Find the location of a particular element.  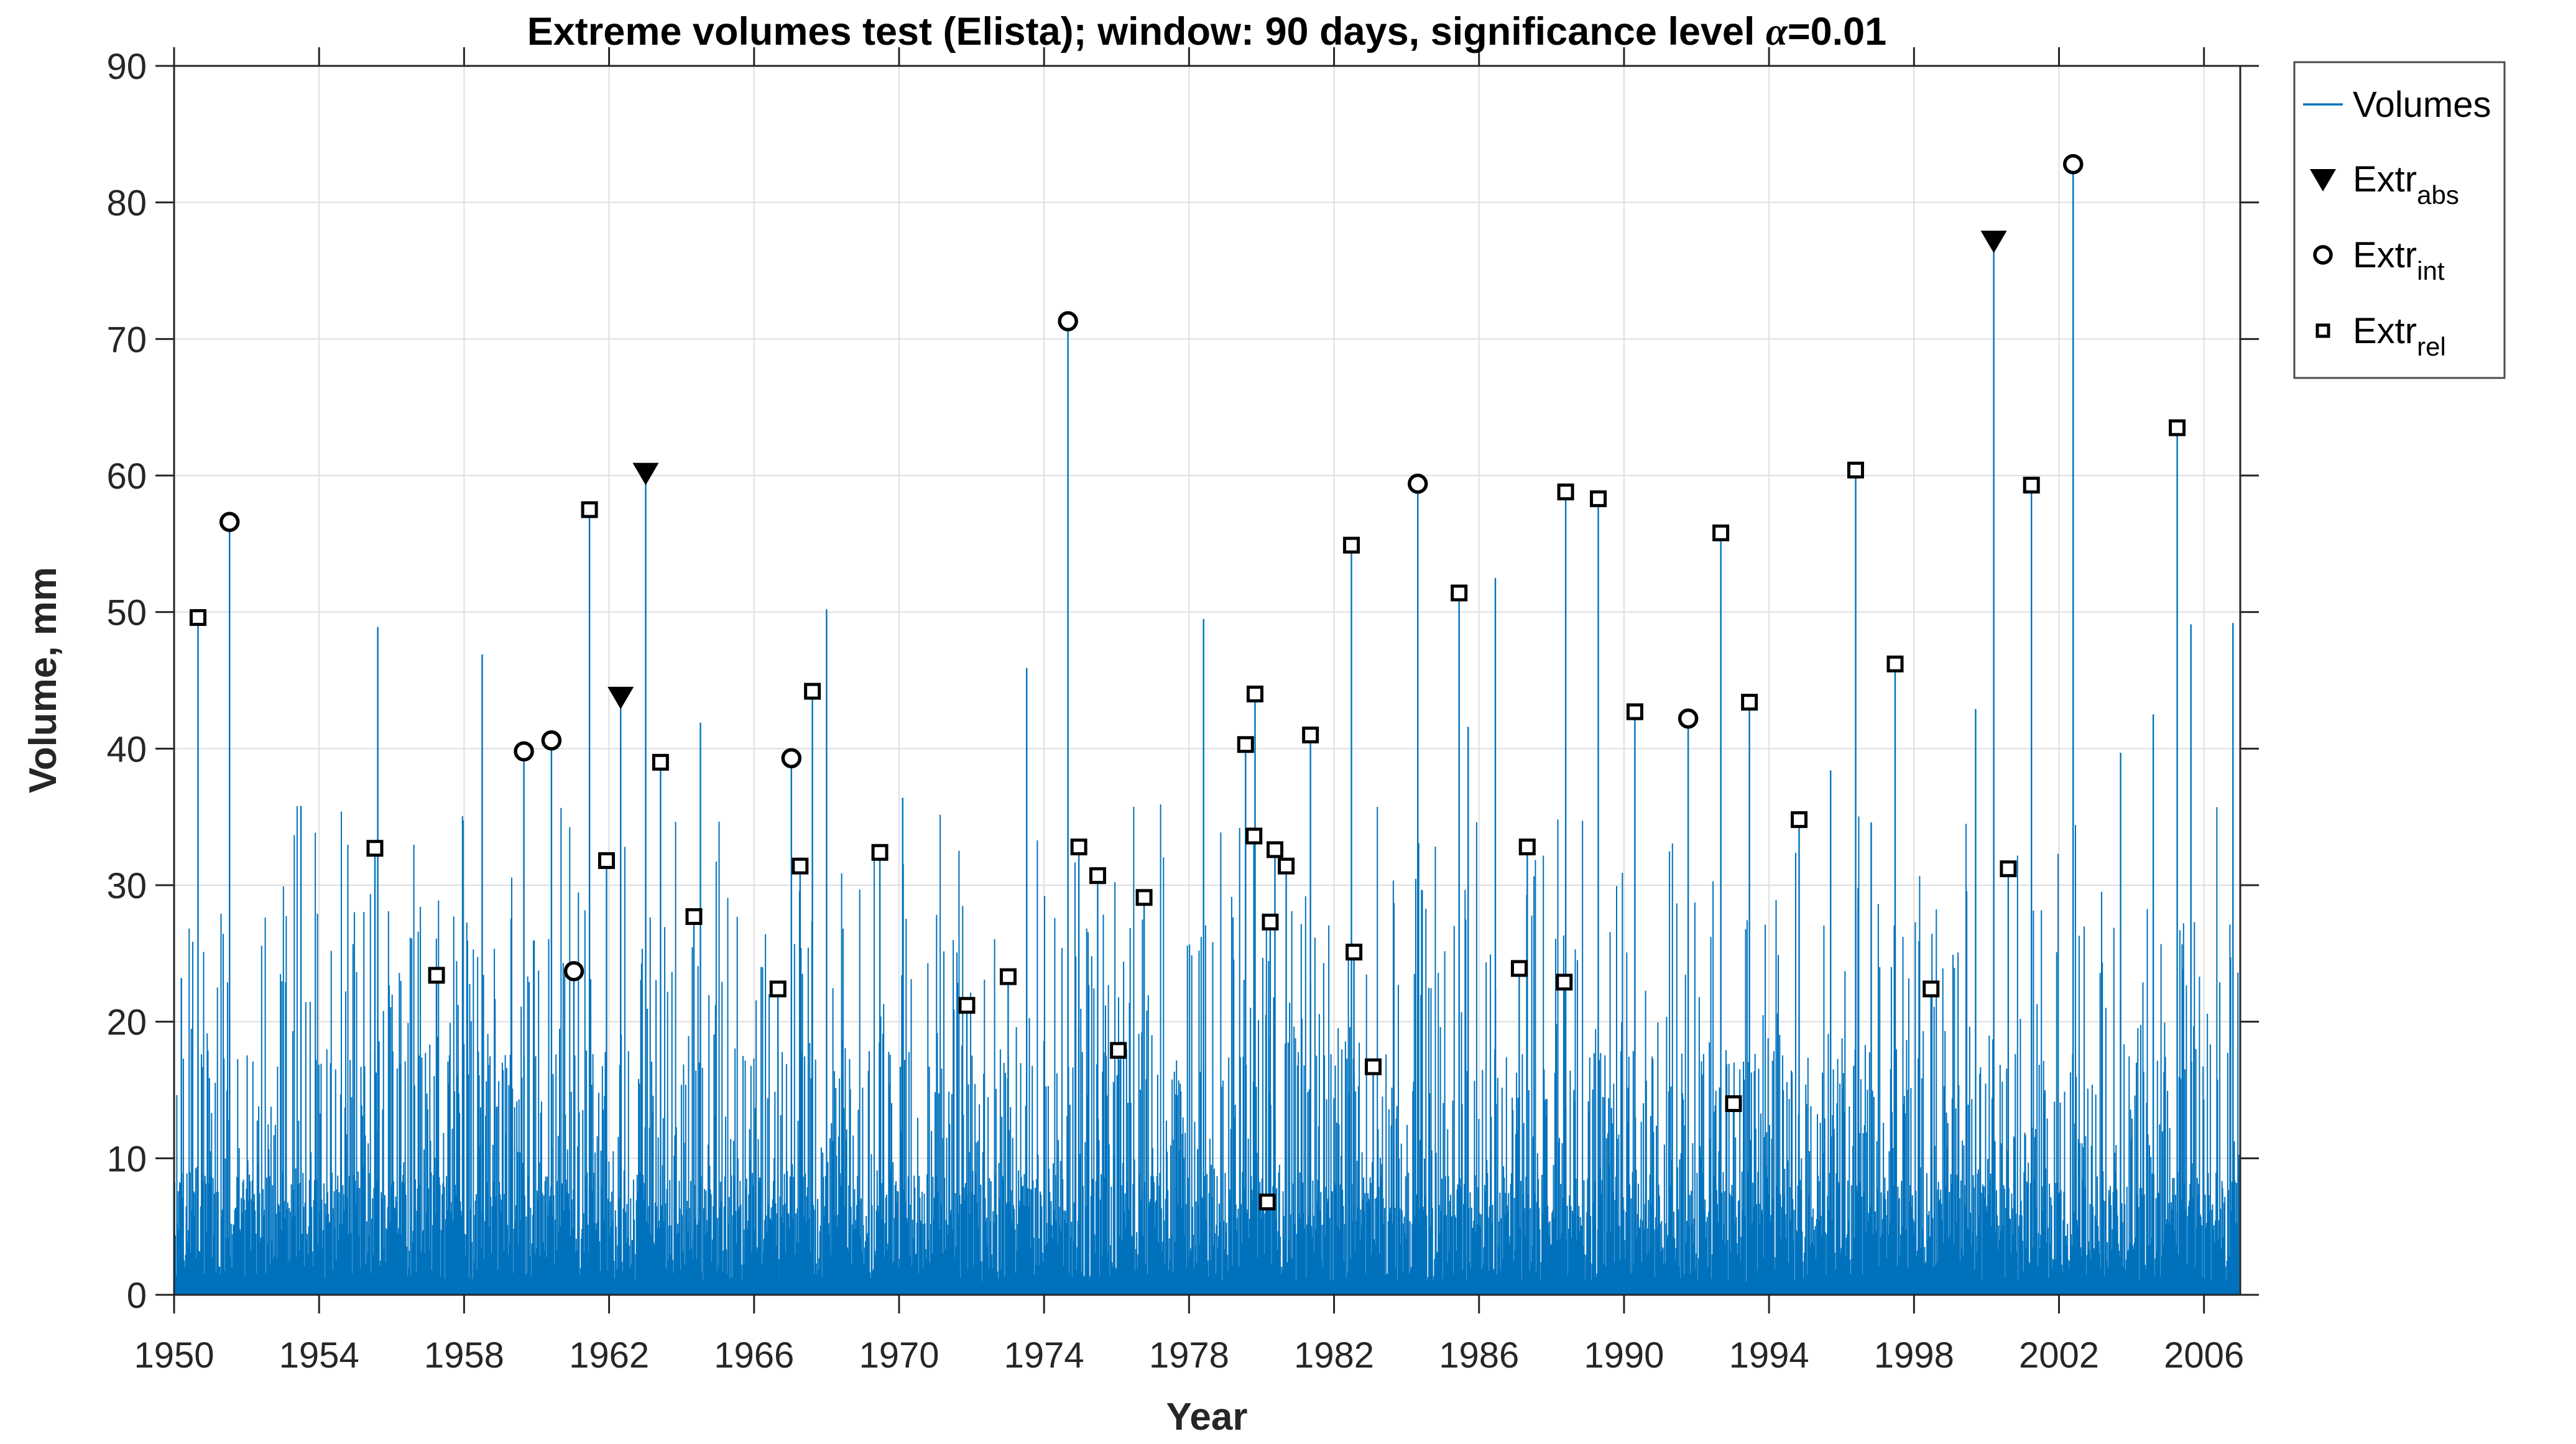

x-tick-label: 1986 is located at coordinates (1479, 1355).